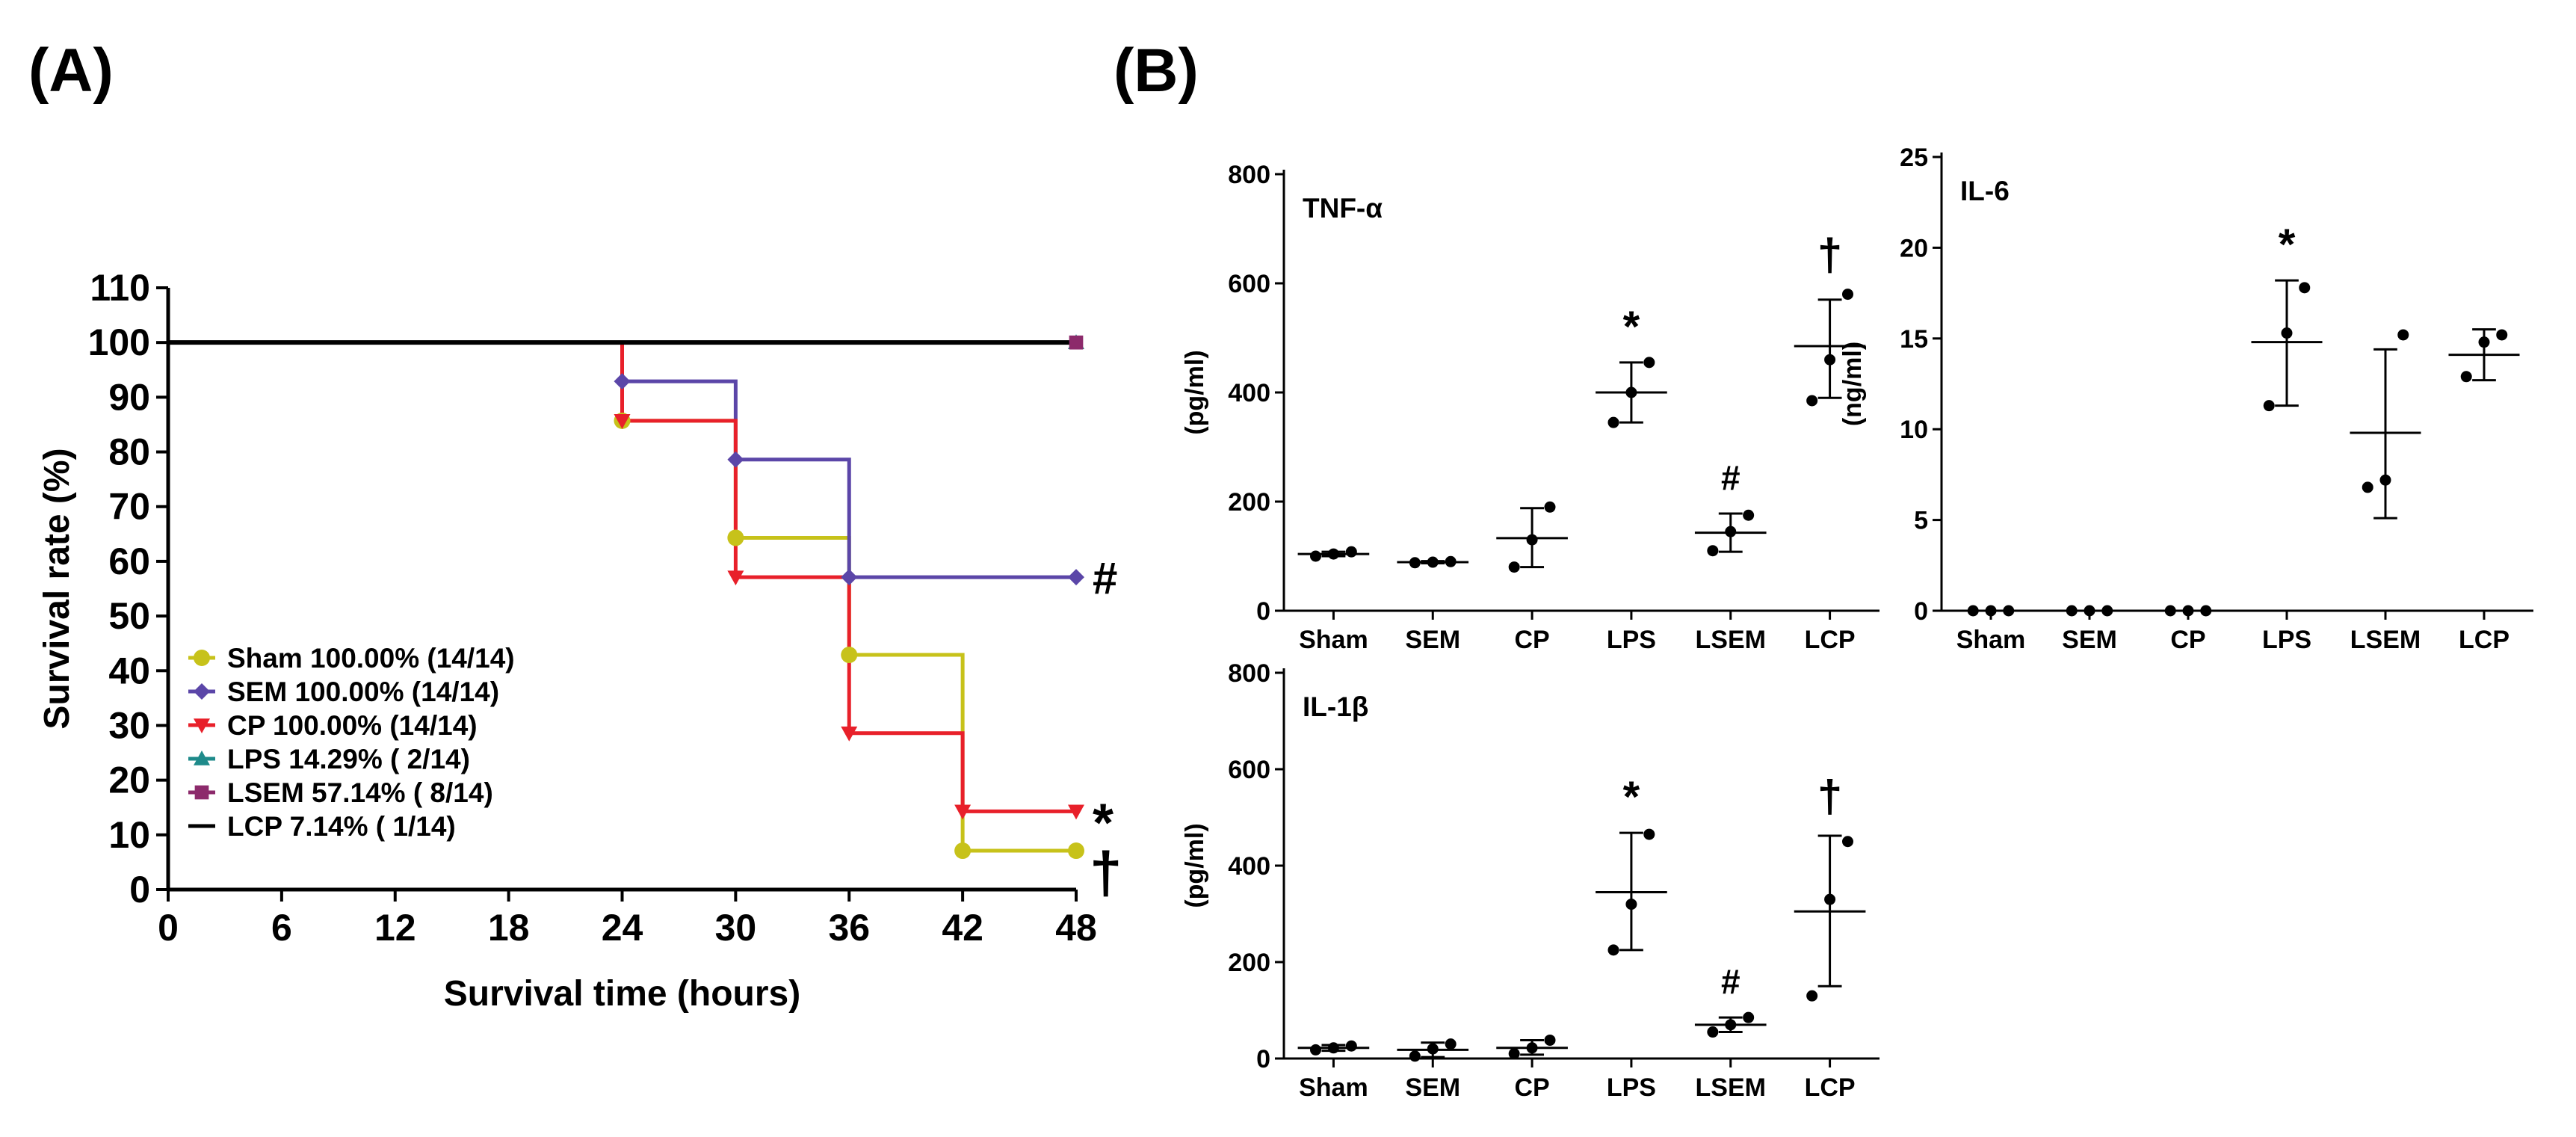 This screenshot has width=2576, height=1137. What do you see at coordinates (1921, 521) in the screenshot?
I see `y-tick-label: 5` at bounding box center [1921, 521].